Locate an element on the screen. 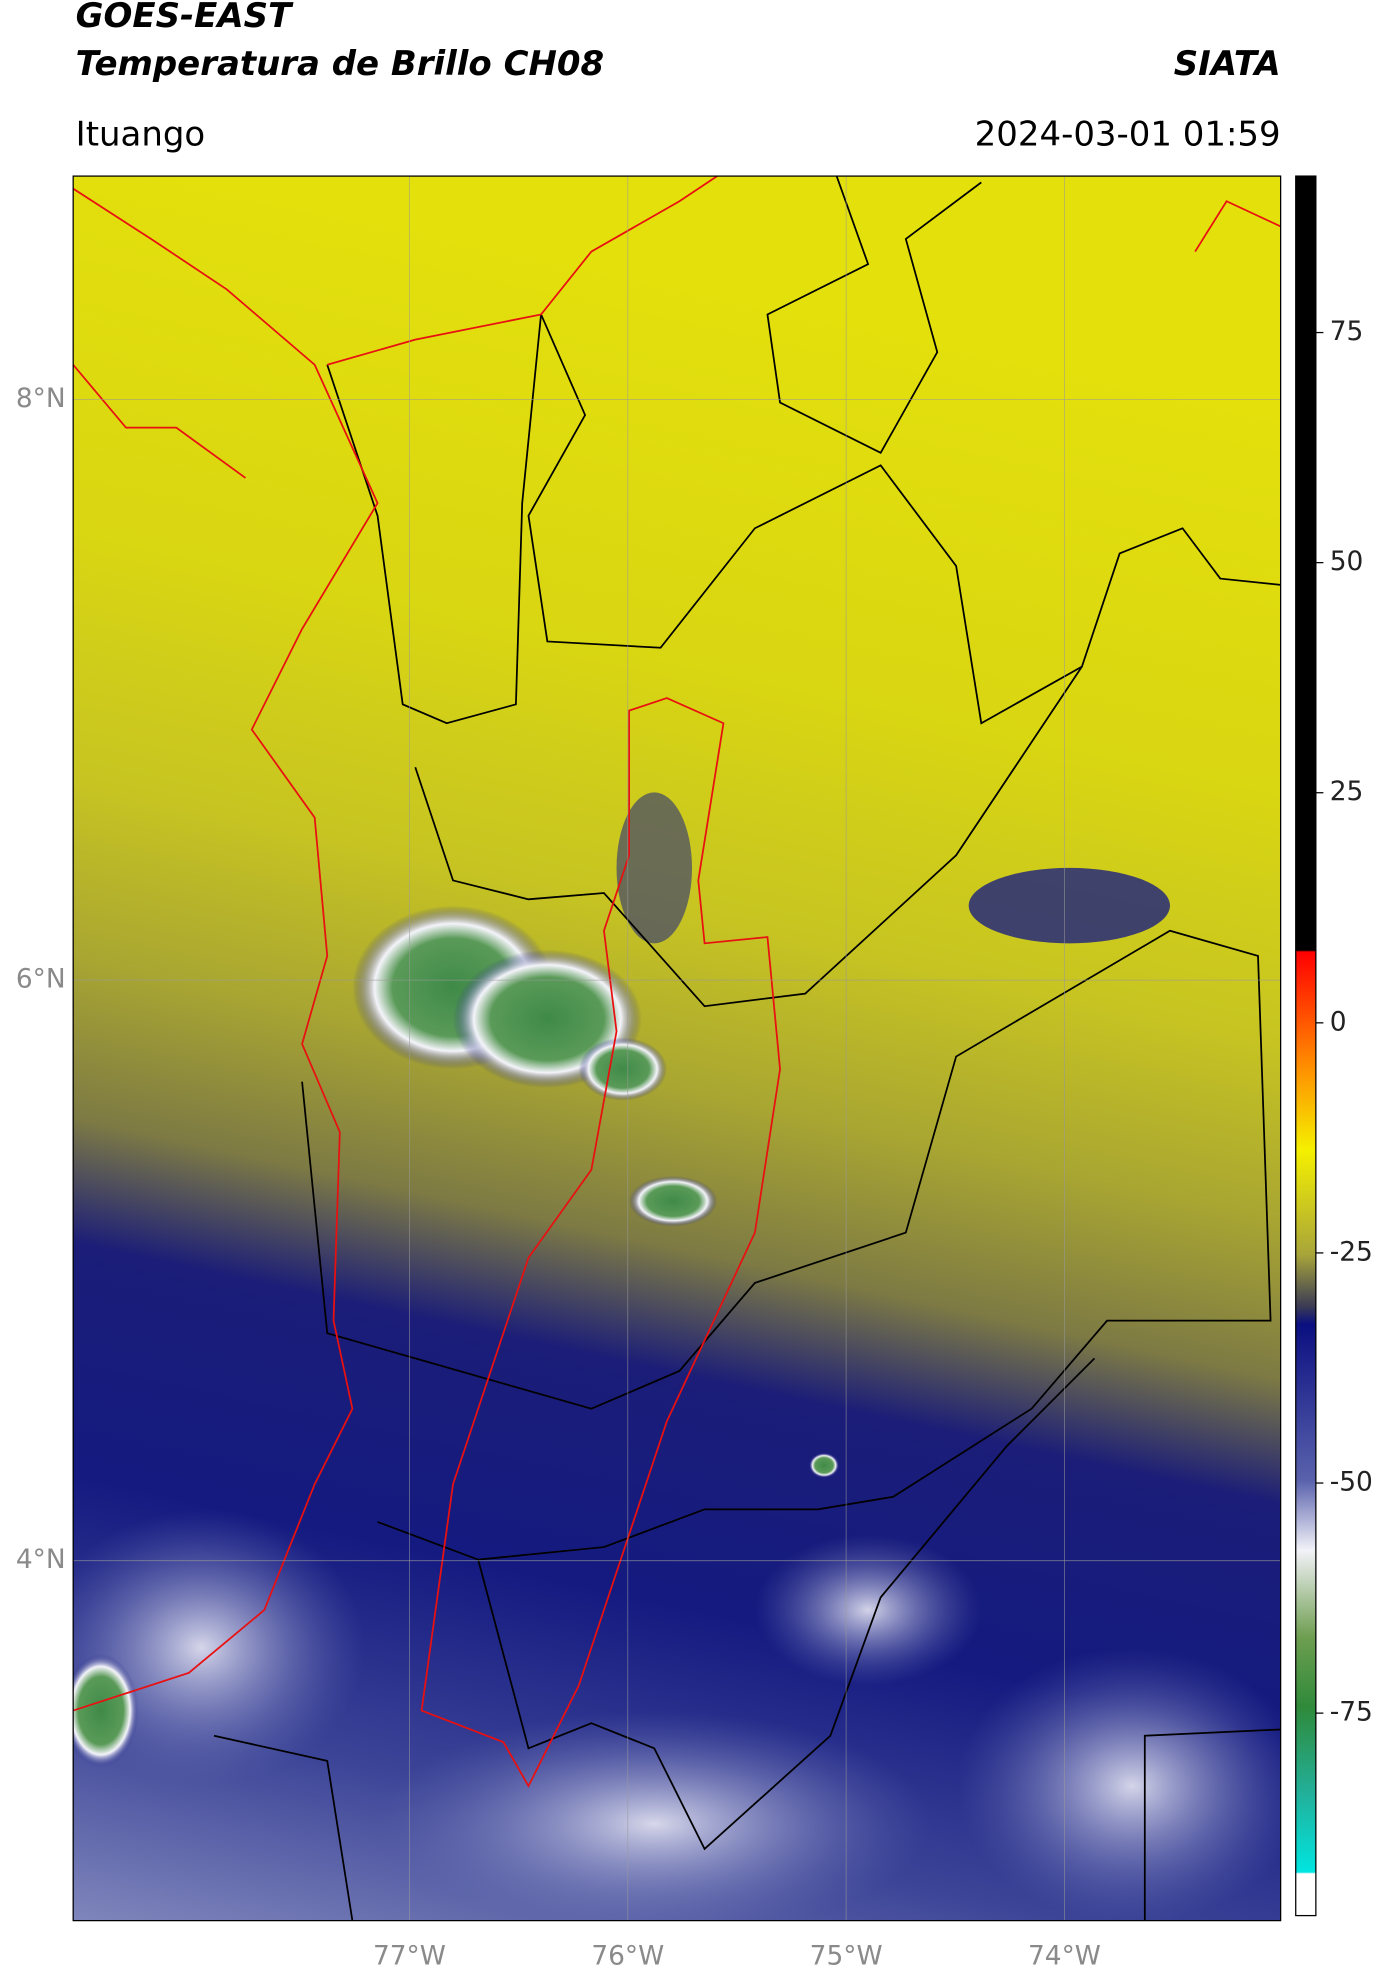  colorbar is located at coordinates (1306, 1046).